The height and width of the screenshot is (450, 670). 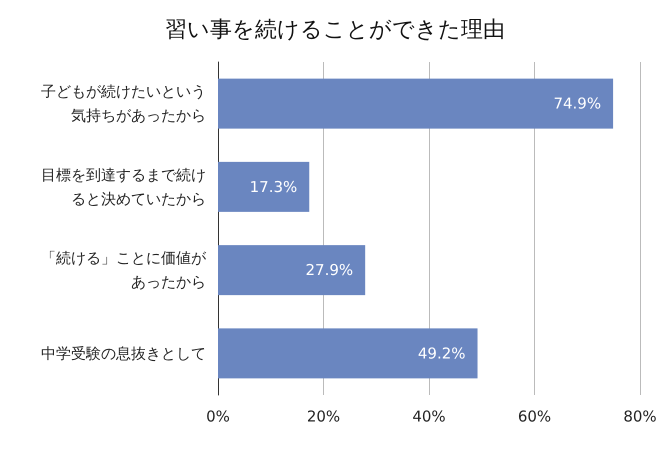 I want to click on x-tick-label: 80%, so click(x=640, y=417).